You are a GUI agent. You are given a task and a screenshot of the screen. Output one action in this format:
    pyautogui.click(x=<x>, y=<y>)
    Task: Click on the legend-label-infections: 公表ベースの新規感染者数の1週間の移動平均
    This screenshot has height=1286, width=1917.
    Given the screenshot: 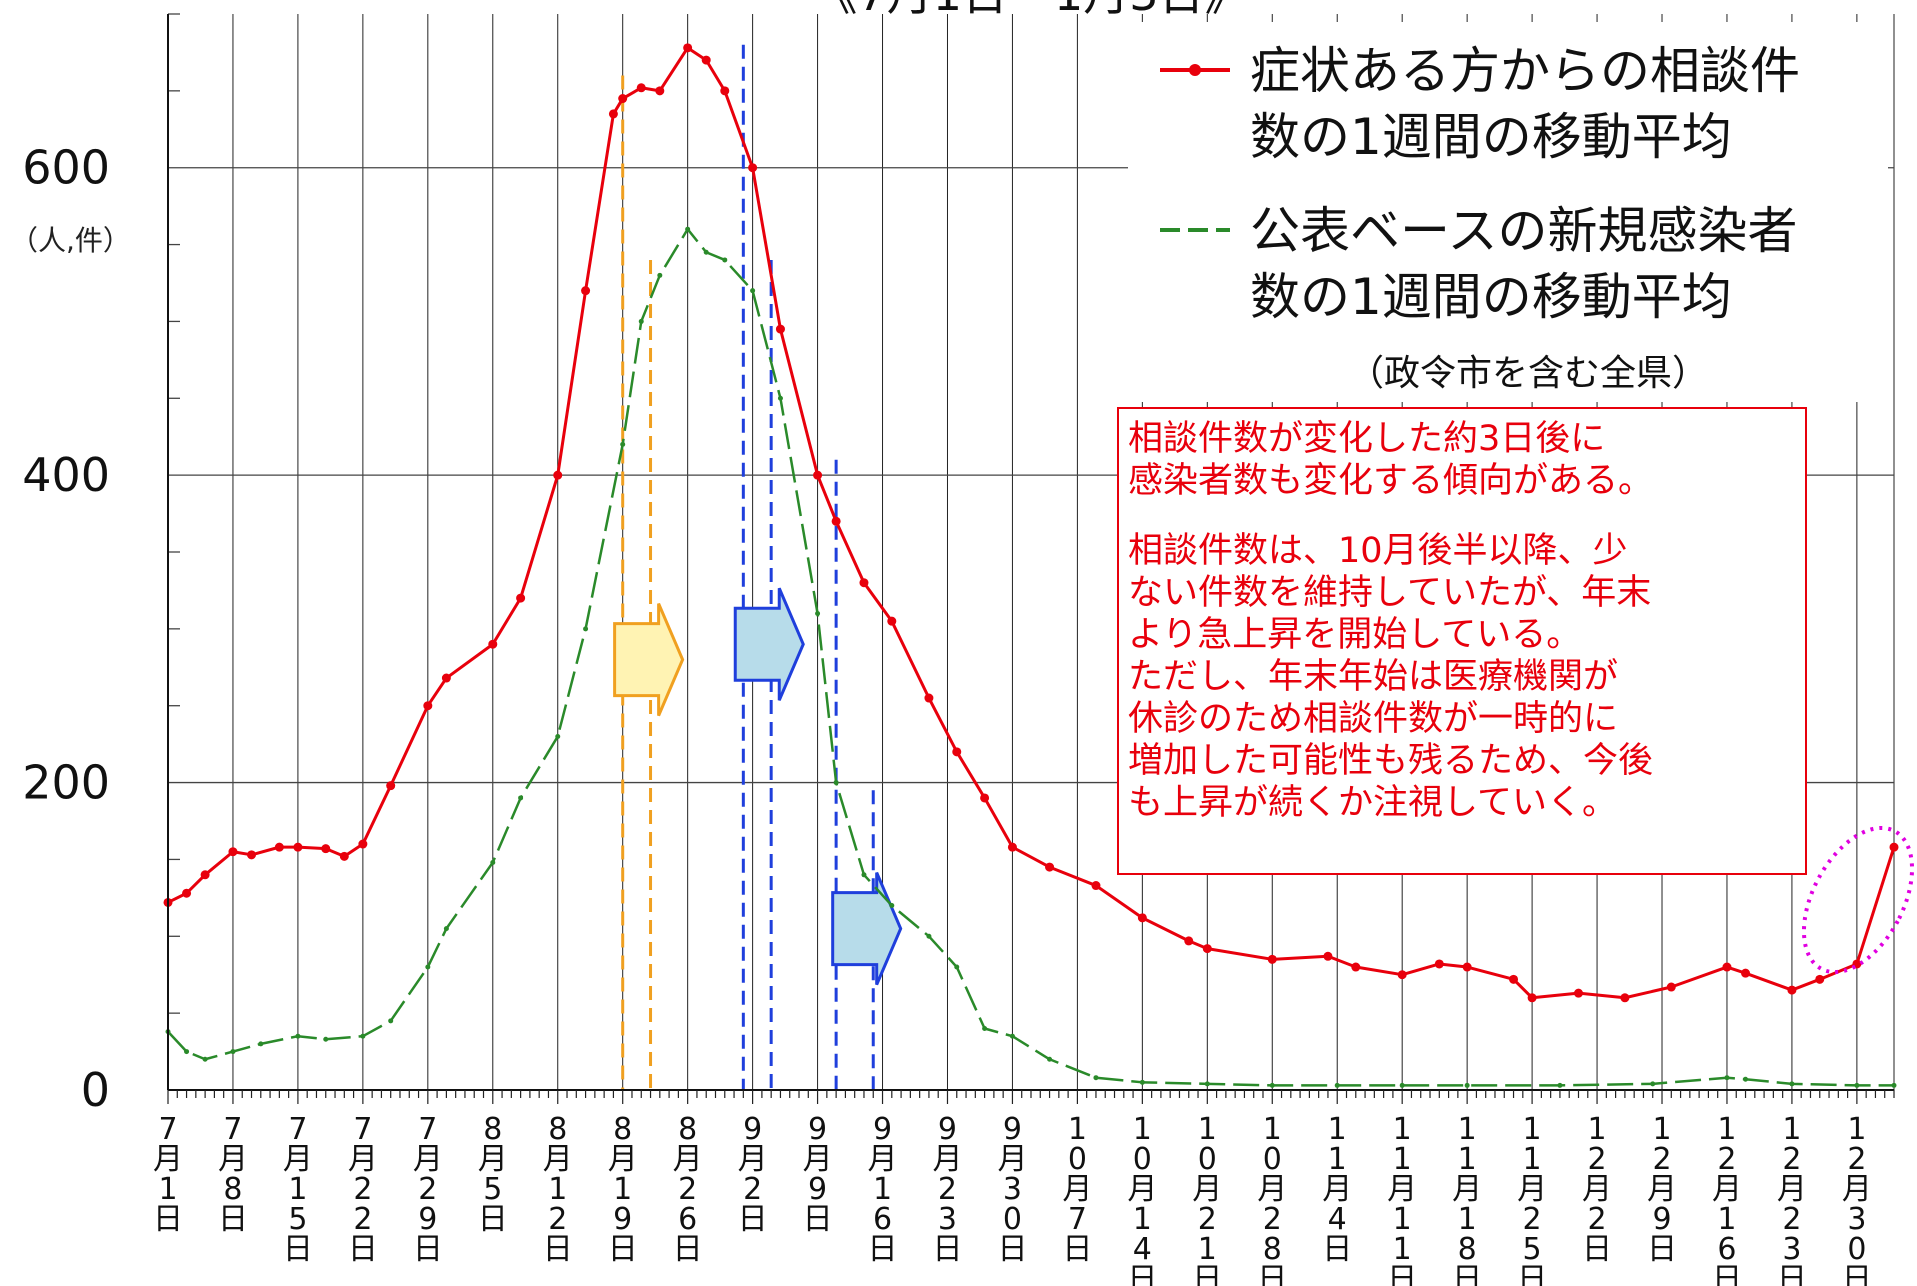 What is the action you would take?
    pyautogui.click(x=1524, y=264)
    